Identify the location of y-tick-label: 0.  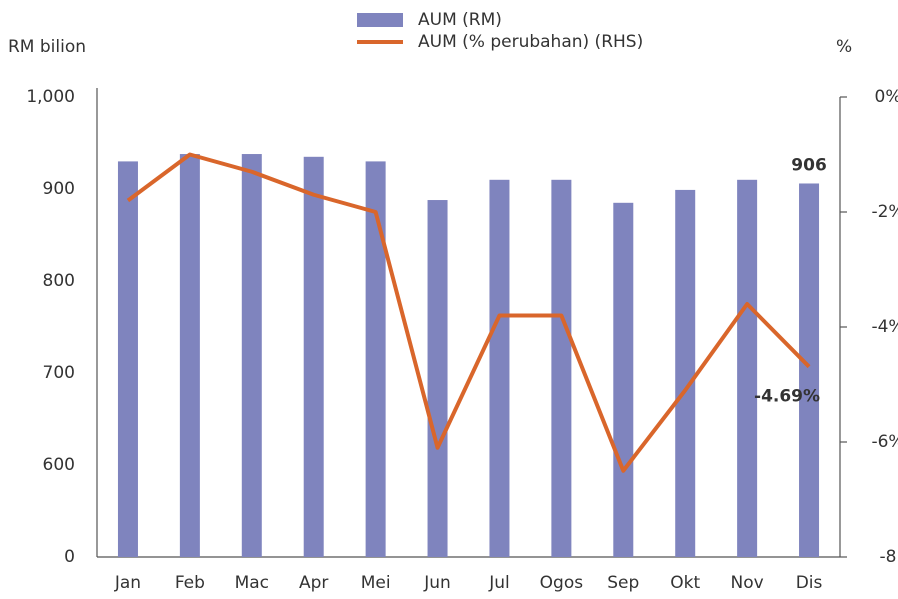
(69, 557).